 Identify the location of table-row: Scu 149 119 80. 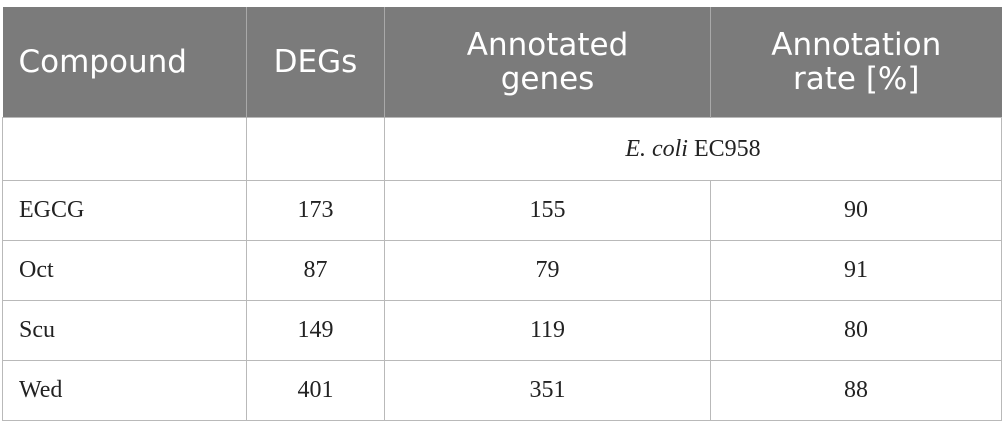
(502, 330).